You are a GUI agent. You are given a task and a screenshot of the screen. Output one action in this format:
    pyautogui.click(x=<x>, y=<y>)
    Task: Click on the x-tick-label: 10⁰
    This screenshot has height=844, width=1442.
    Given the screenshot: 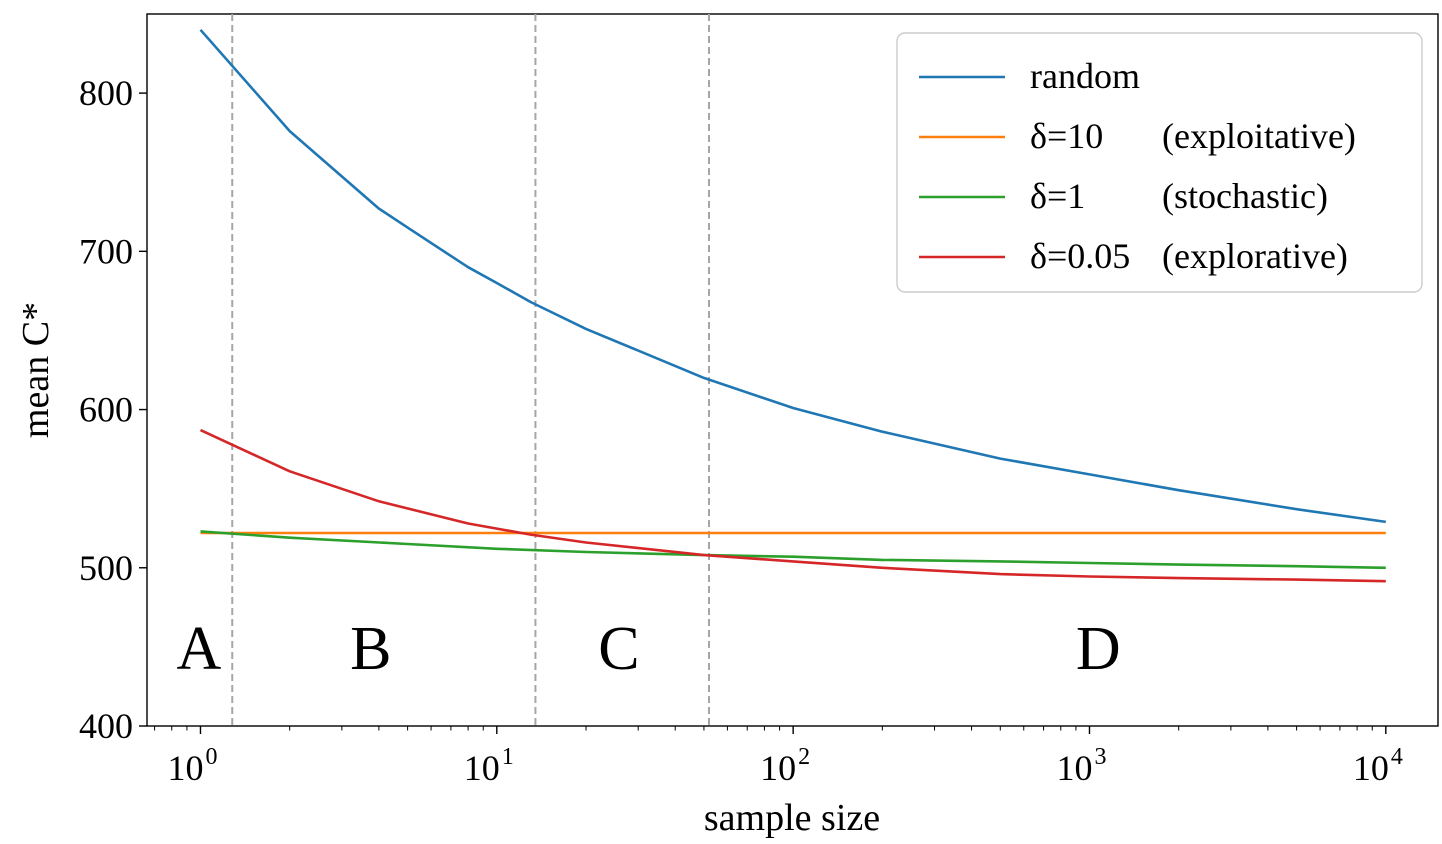 What is the action you would take?
    pyautogui.click(x=192, y=766)
    